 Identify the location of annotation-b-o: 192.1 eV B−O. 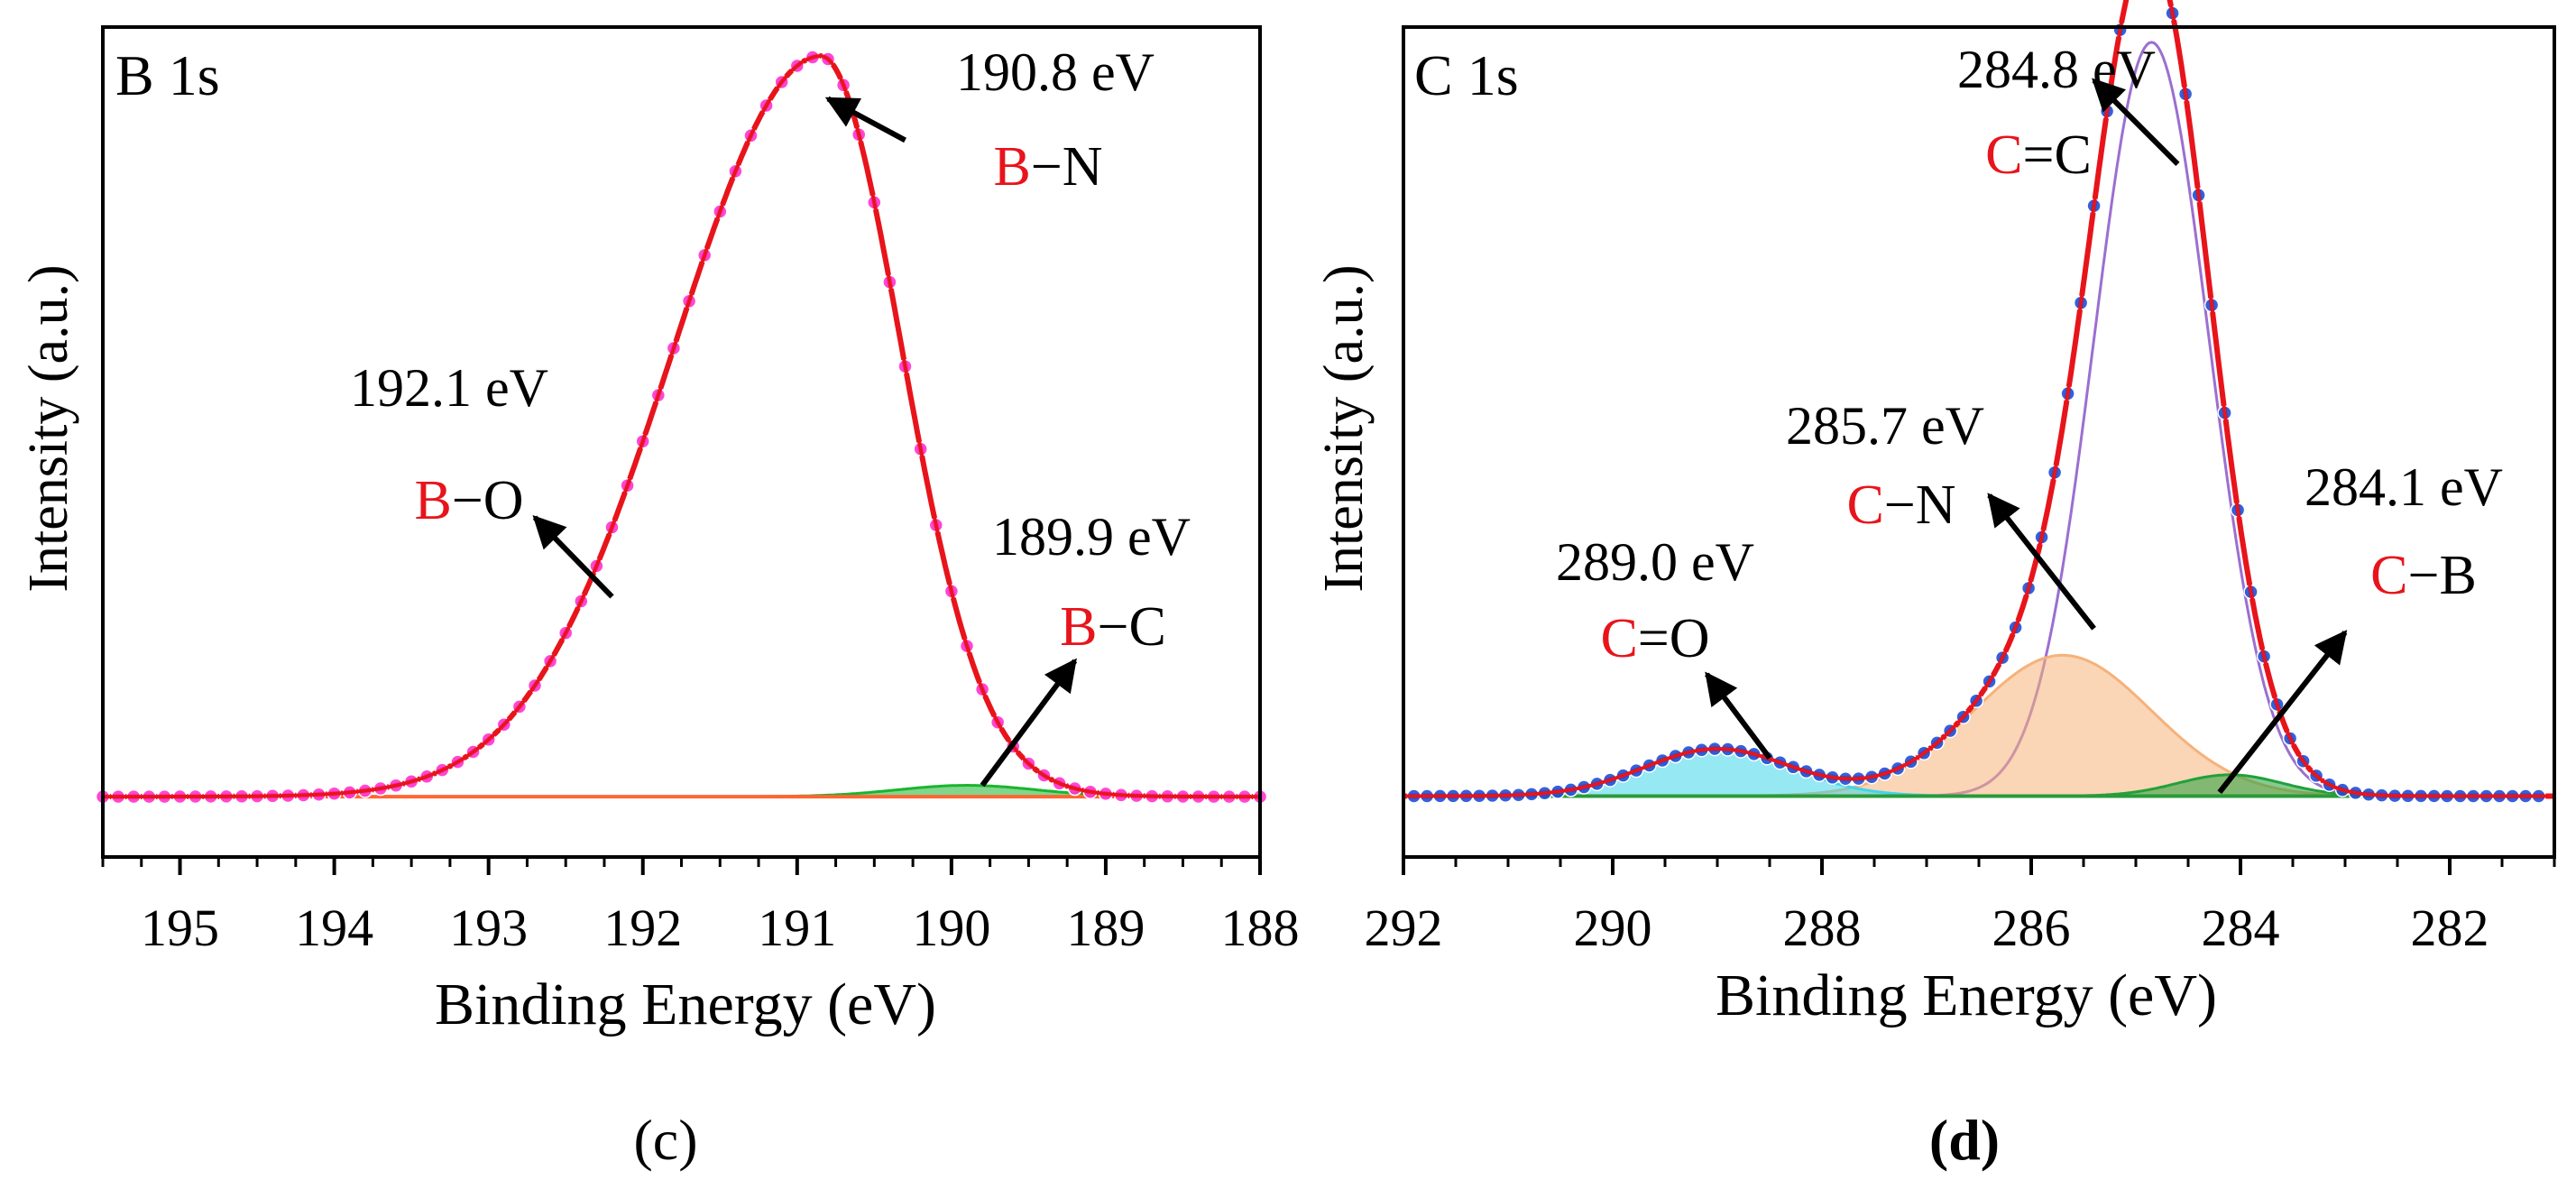
(482, 478).